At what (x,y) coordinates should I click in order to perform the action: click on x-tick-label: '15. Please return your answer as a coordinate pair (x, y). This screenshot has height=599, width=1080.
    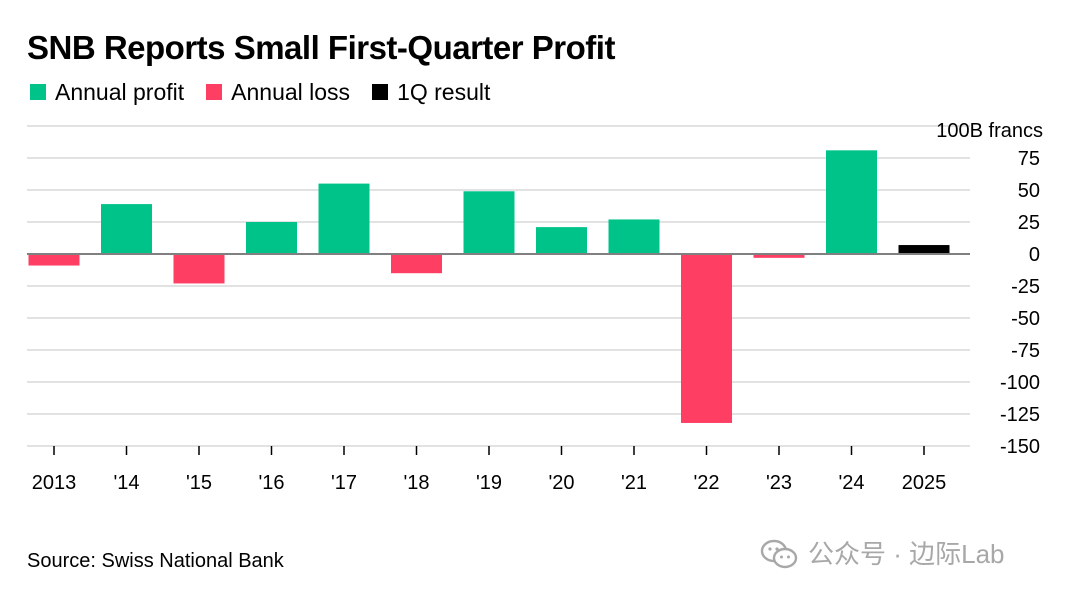
    Looking at the image, I should click on (199, 483).